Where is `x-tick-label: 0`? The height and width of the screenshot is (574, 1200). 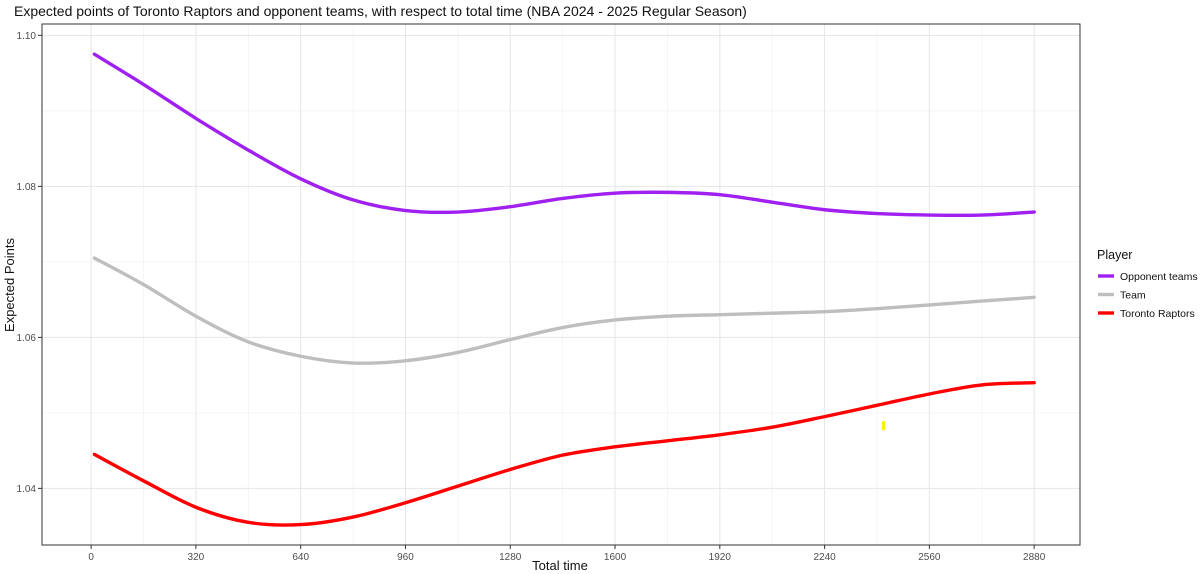 x-tick-label: 0 is located at coordinates (91, 557).